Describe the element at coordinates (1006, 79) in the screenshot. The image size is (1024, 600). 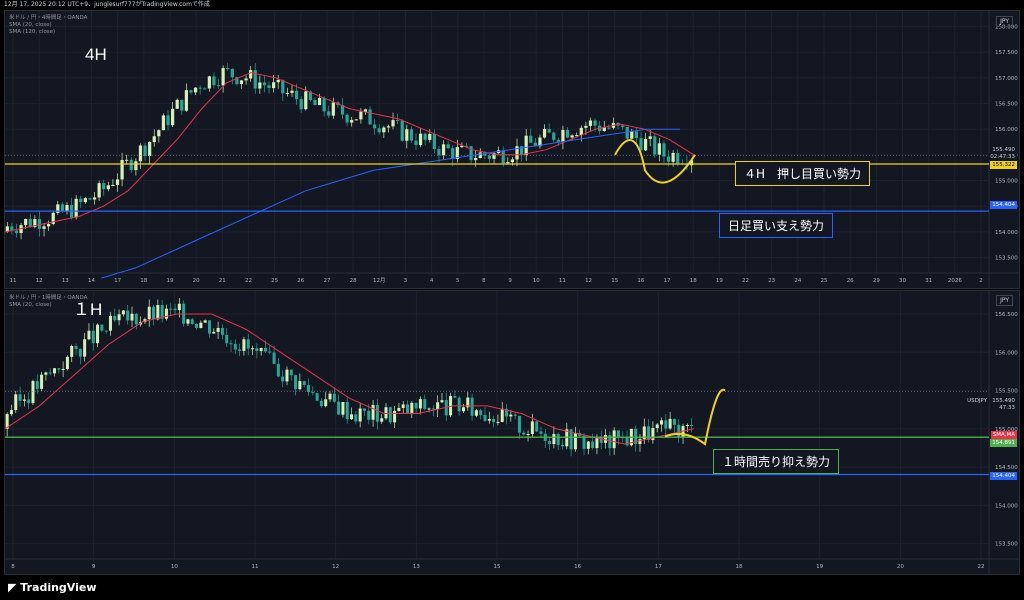
I see `y-tick-label: 157.000` at that location.